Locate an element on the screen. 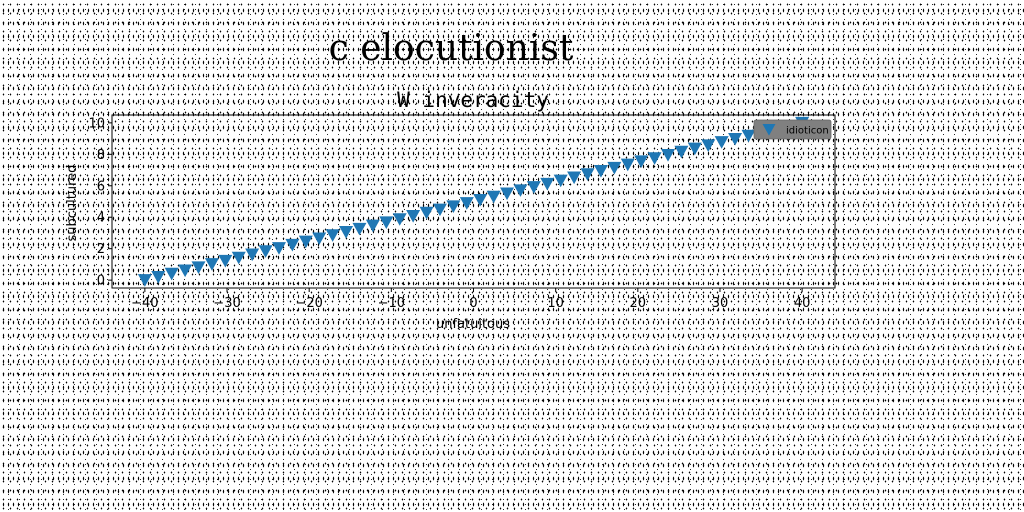  y-axis-label: subcultured is located at coordinates (72, 203).